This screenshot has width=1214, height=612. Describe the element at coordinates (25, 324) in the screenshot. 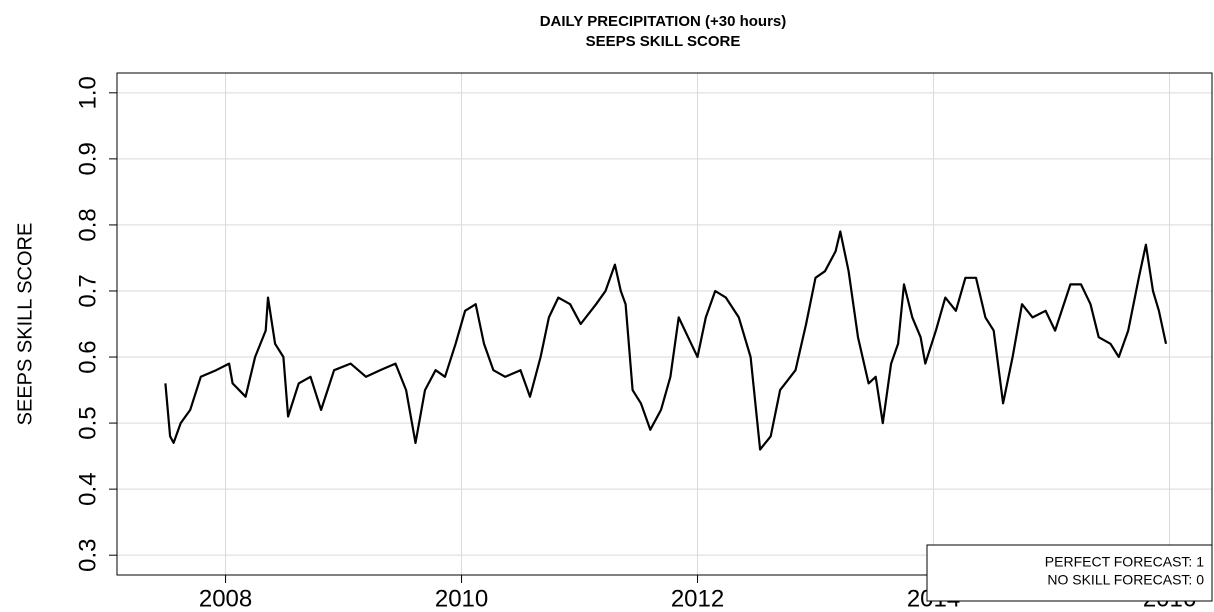

I see `y-axis-label: SEEPS SKILL SCORE` at that location.